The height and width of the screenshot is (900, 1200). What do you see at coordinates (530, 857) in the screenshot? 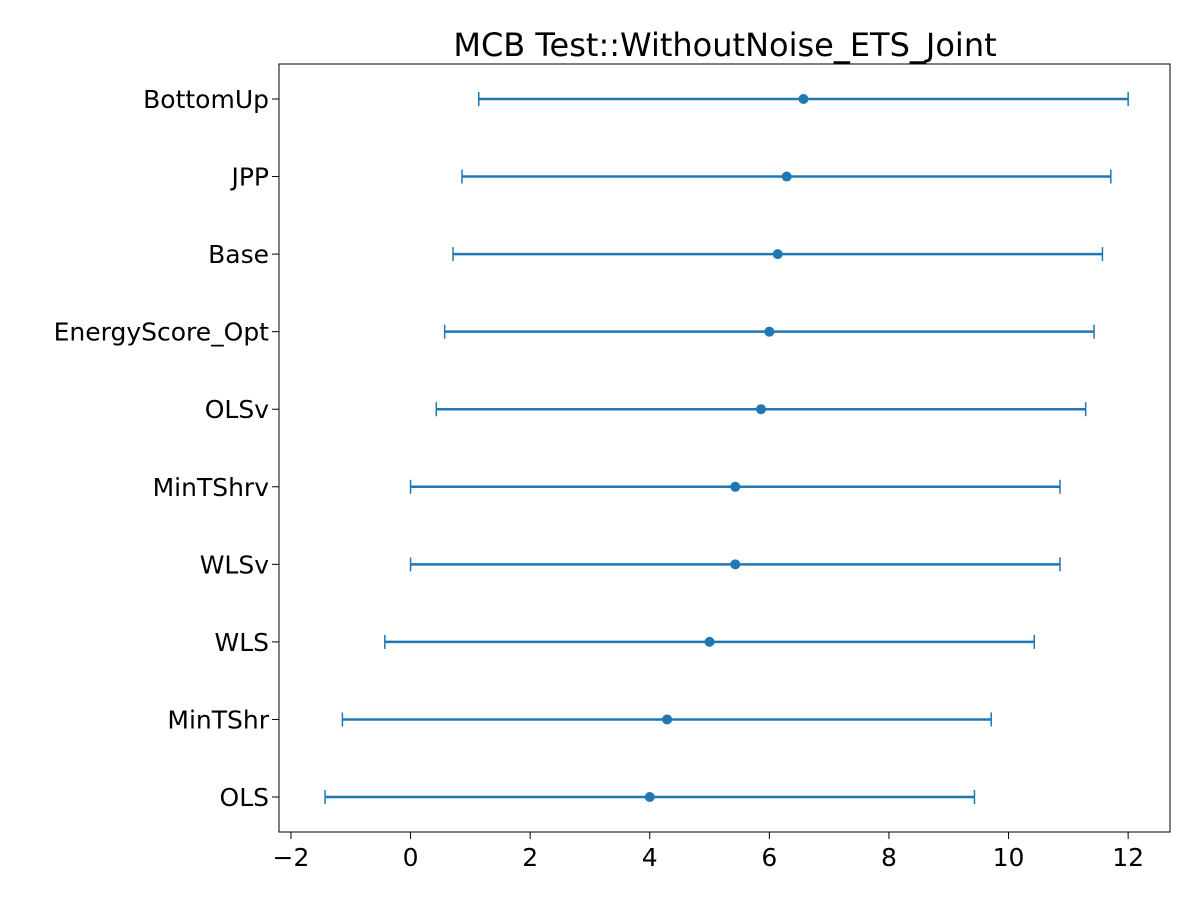
I see `x-tick-label: 2` at bounding box center [530, 857].